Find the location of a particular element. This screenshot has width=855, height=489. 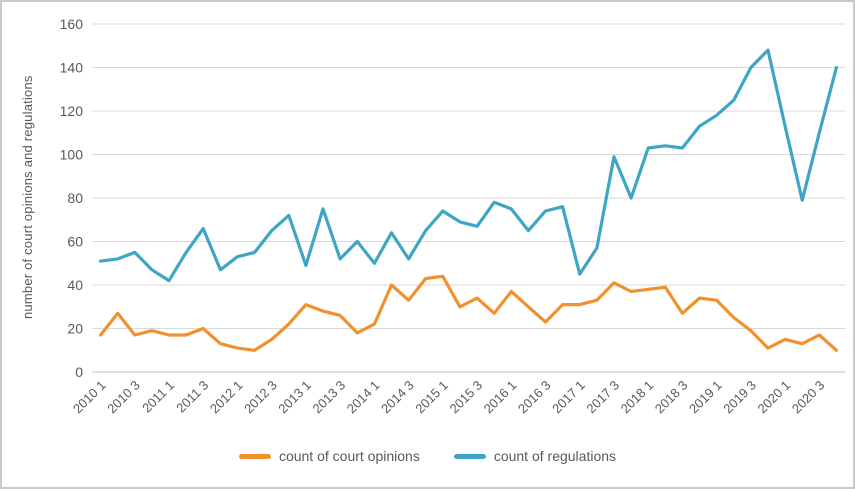

x-tick-label: 2020 3 is located at coordinates (808, 397).